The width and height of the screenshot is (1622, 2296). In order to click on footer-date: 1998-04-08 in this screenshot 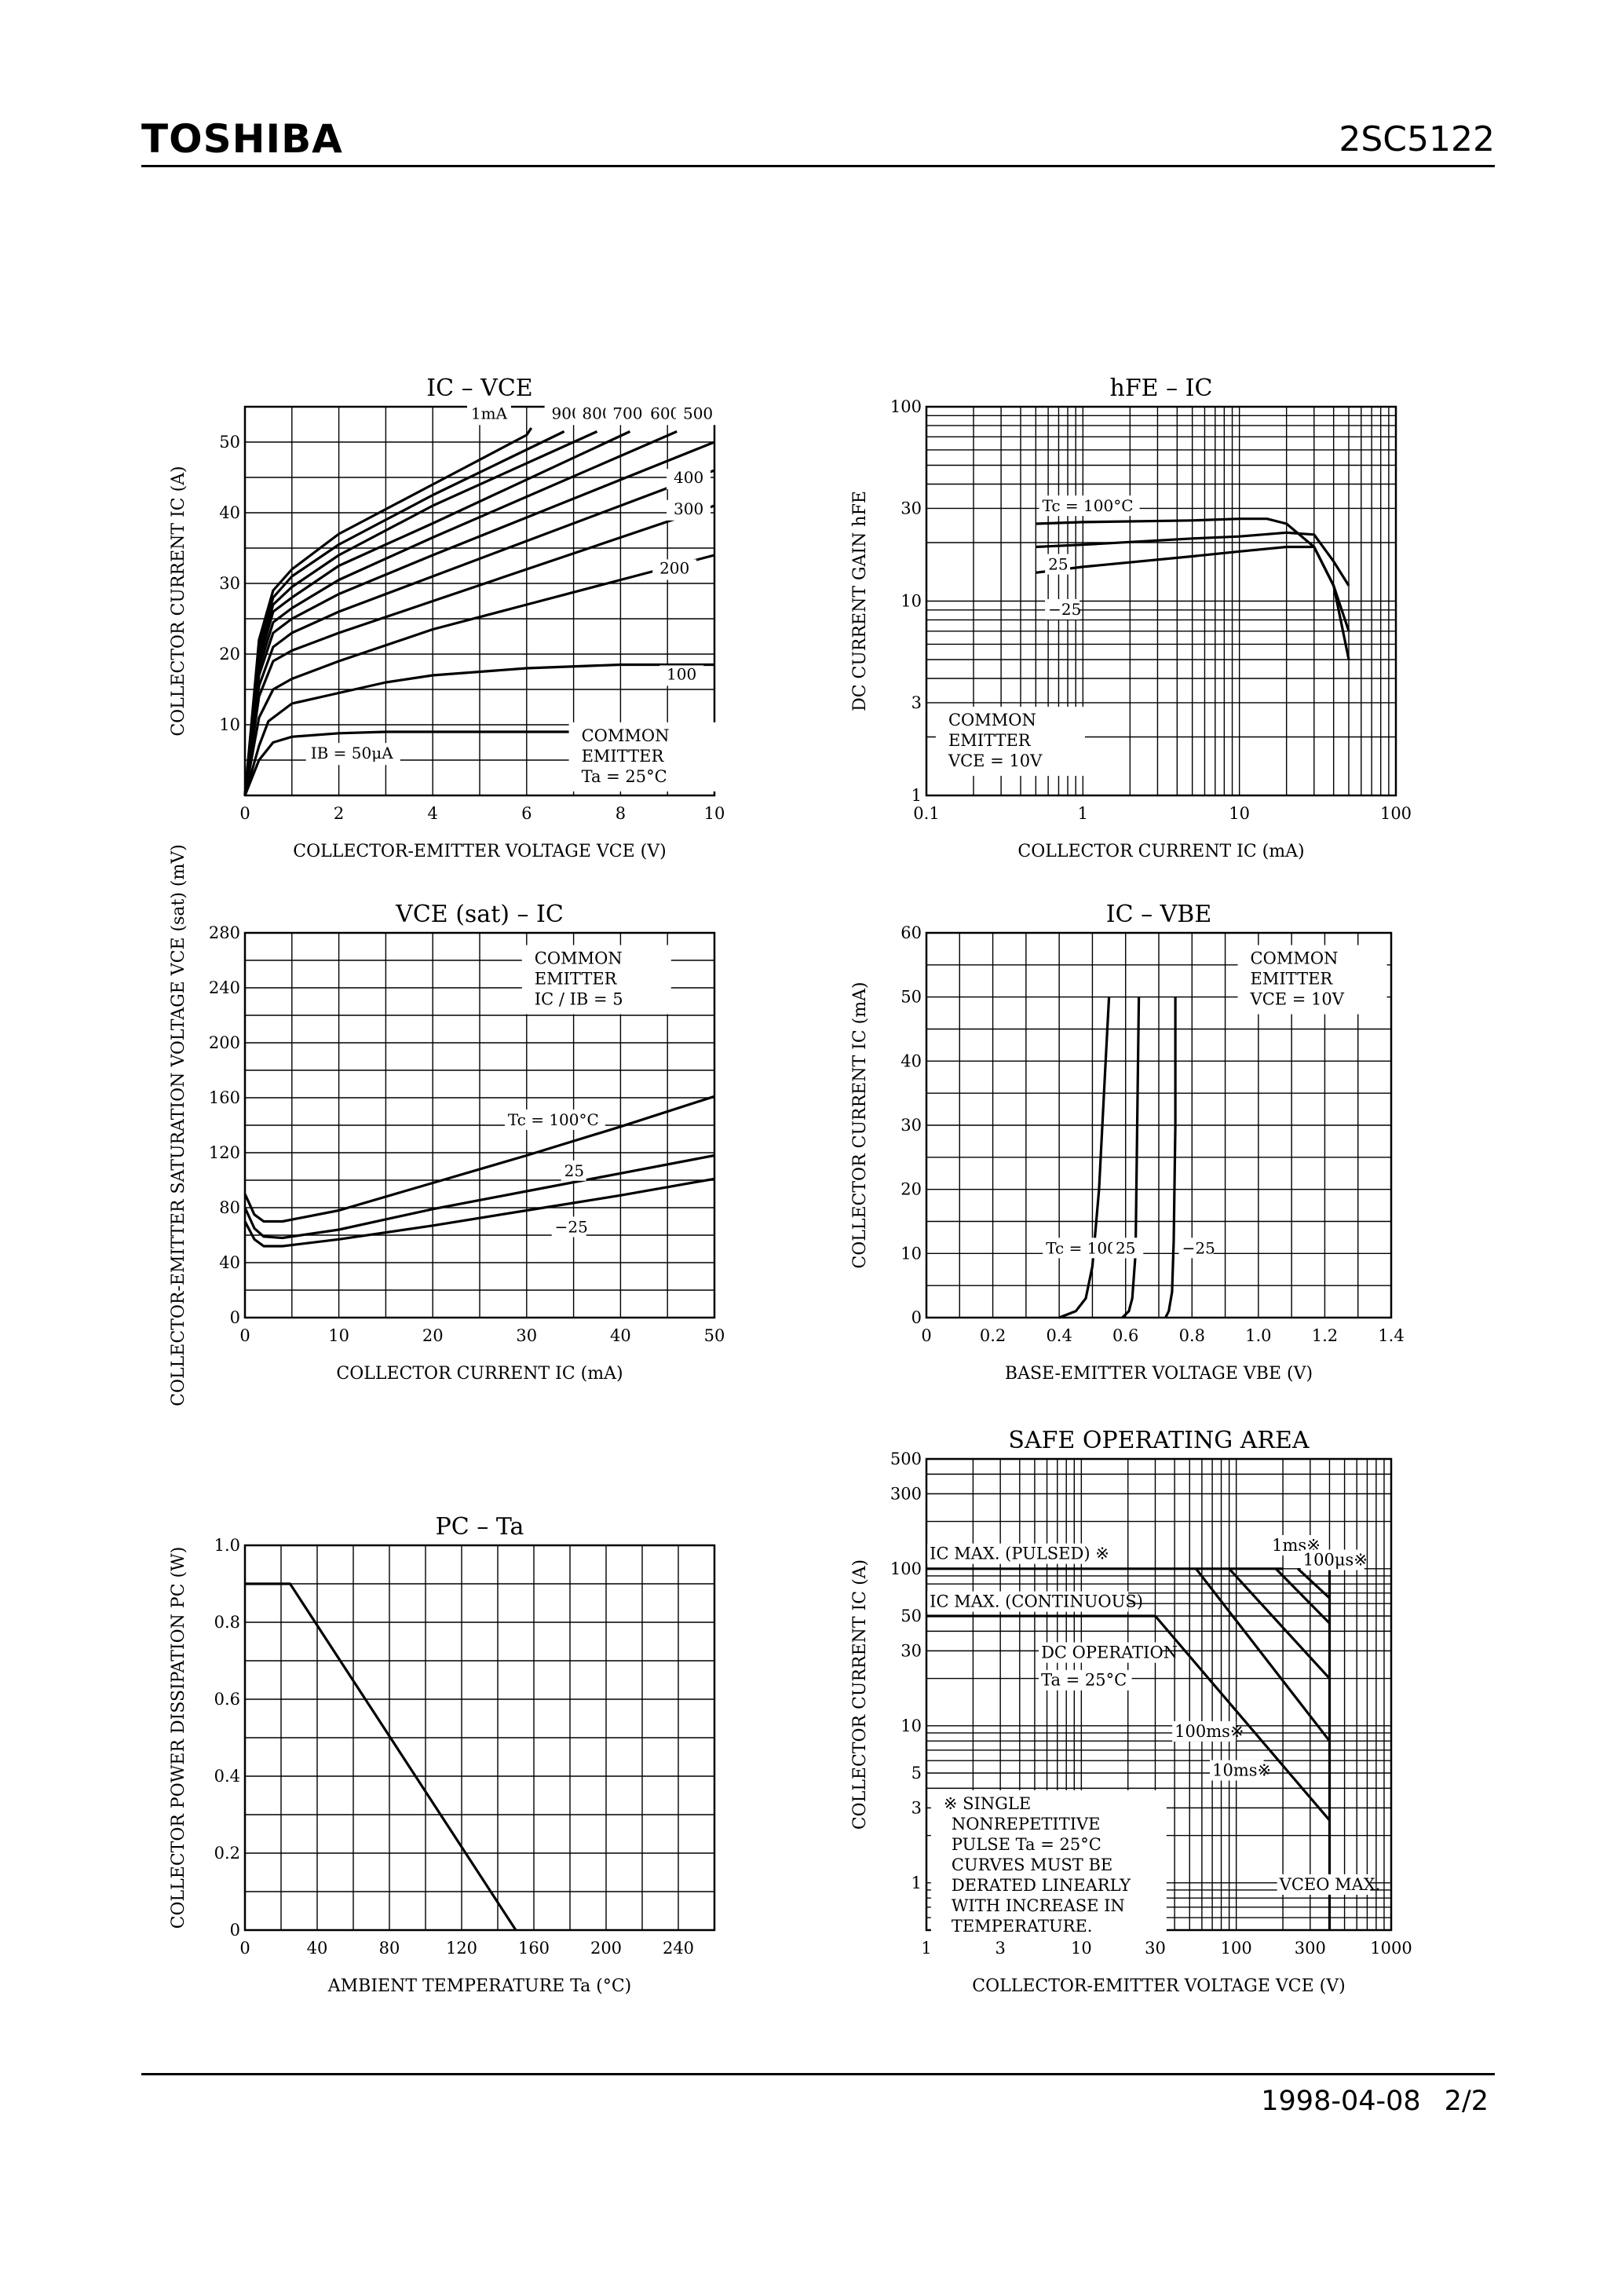, I will do `click(1341, 2101)`.